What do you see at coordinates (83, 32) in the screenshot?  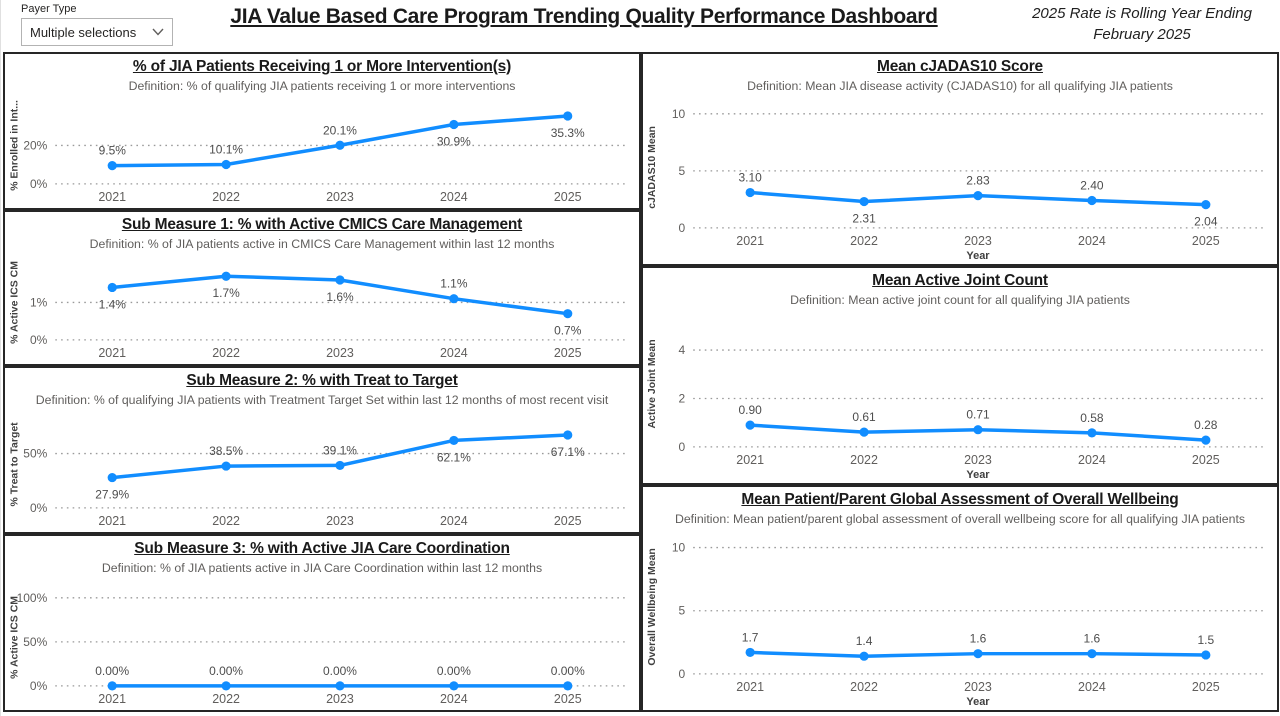 I see `payer-type-value: Multiple selections` at bounding box center [83, 32].